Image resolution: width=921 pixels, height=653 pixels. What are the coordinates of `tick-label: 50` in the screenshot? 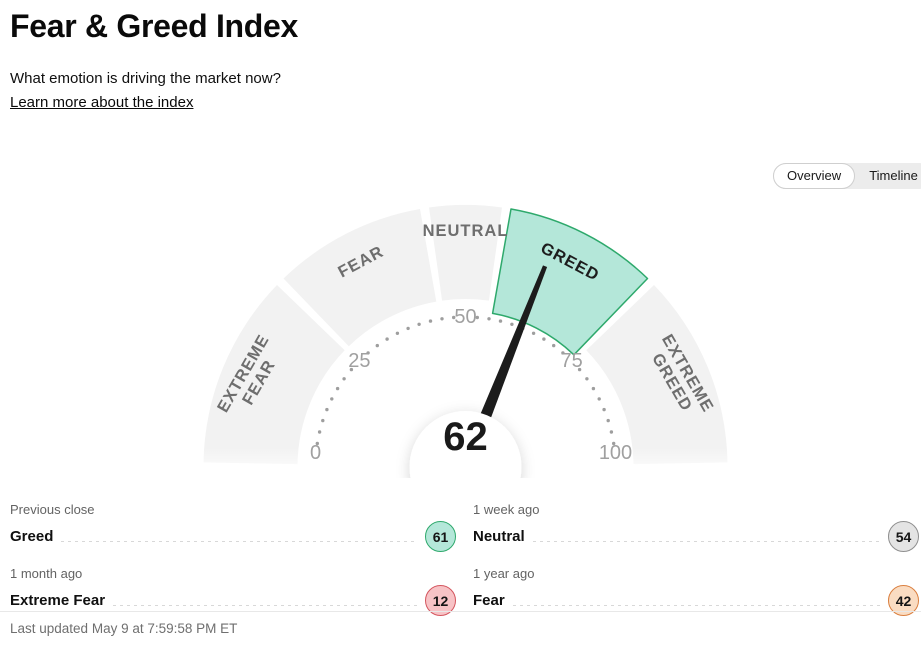 It's located at (465, 317).